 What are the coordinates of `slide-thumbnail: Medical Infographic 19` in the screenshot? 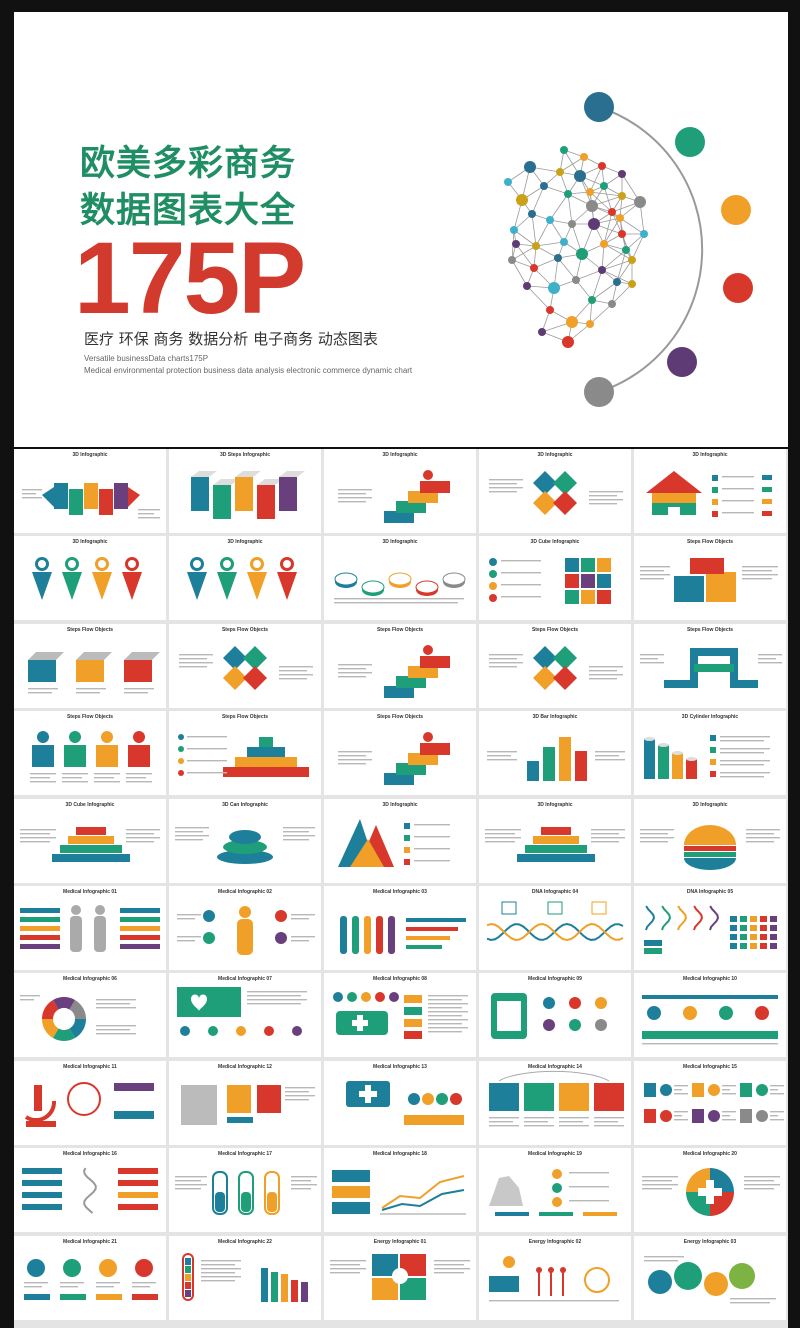 It's located at (555, 1190).